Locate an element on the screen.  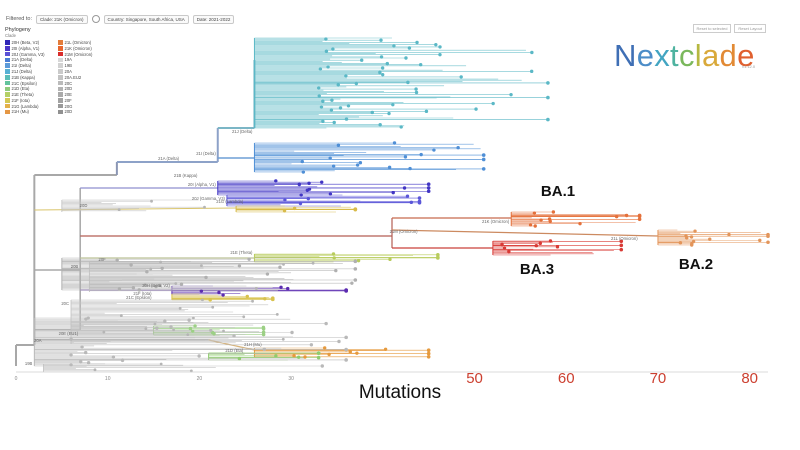
filter-chip-clade: Clade: 21K (Omicron) is located at coordinates (61, 19).